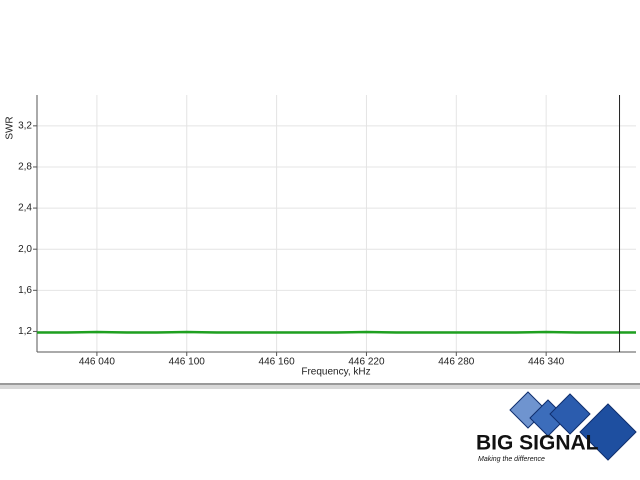 The image size is (640, 480). Describe the element at coordinates (187, 362) in the screenshot. I see `x-tick-label: 446 100` at that location.